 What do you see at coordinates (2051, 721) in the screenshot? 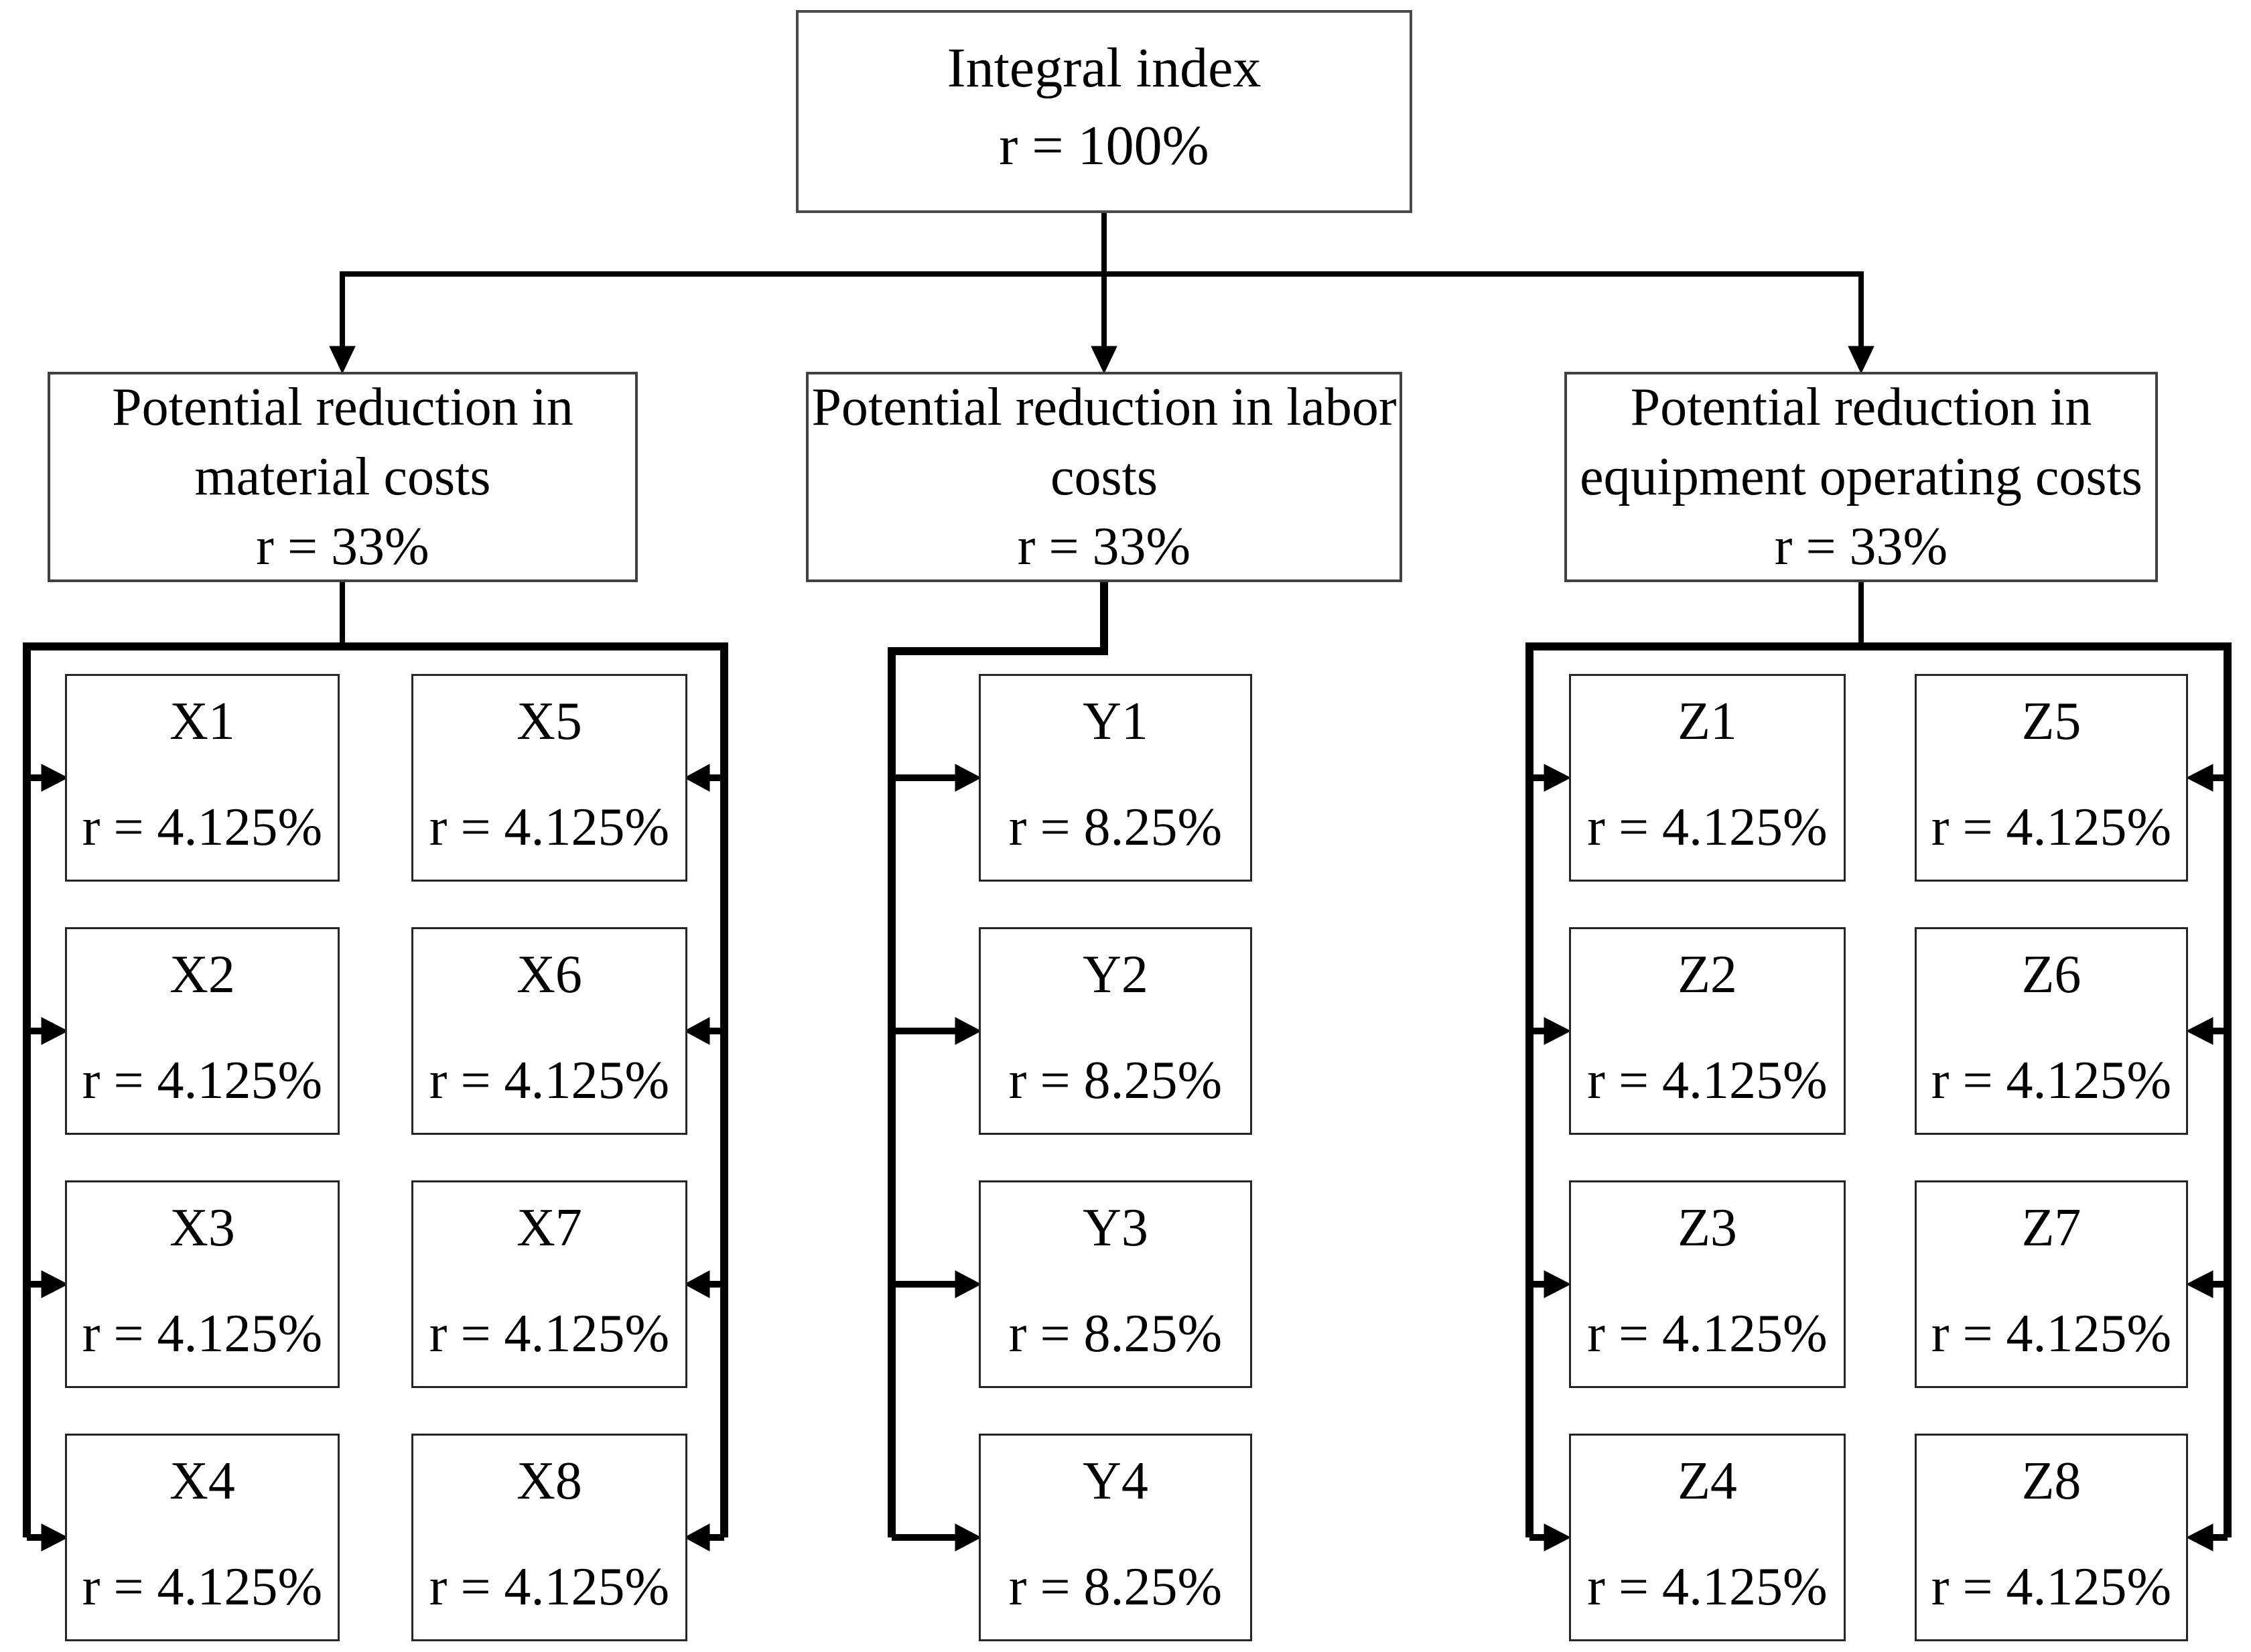
I see `leaf-label: Z5` at bounding box center [2051, 721].